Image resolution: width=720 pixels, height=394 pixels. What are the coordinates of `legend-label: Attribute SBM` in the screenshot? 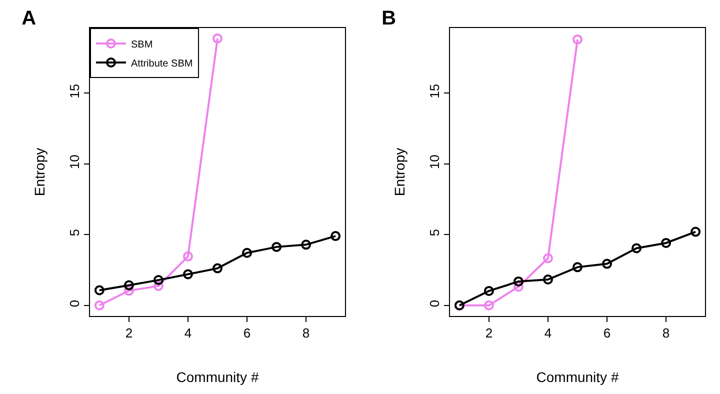 It's located at (162, 64).